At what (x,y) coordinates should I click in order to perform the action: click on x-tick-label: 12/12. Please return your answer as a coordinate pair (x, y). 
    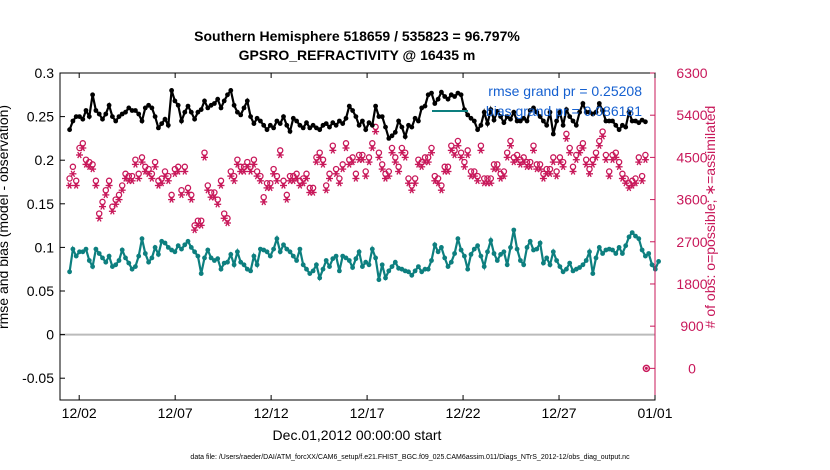
    Looking at the image, I should click on (271, 413).